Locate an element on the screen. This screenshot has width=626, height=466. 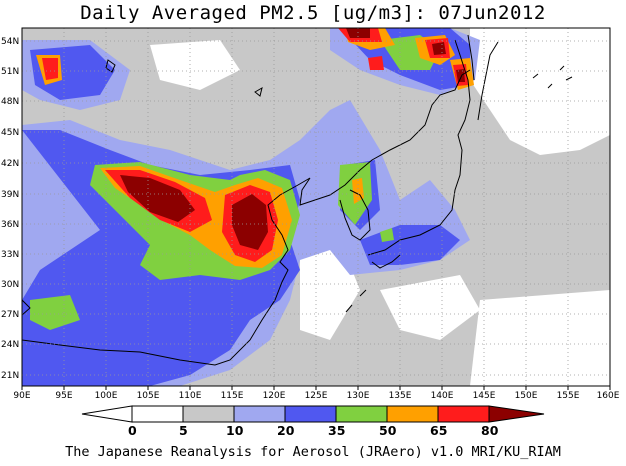
colorbar-label: 80 is located at coordinates (490, 430).